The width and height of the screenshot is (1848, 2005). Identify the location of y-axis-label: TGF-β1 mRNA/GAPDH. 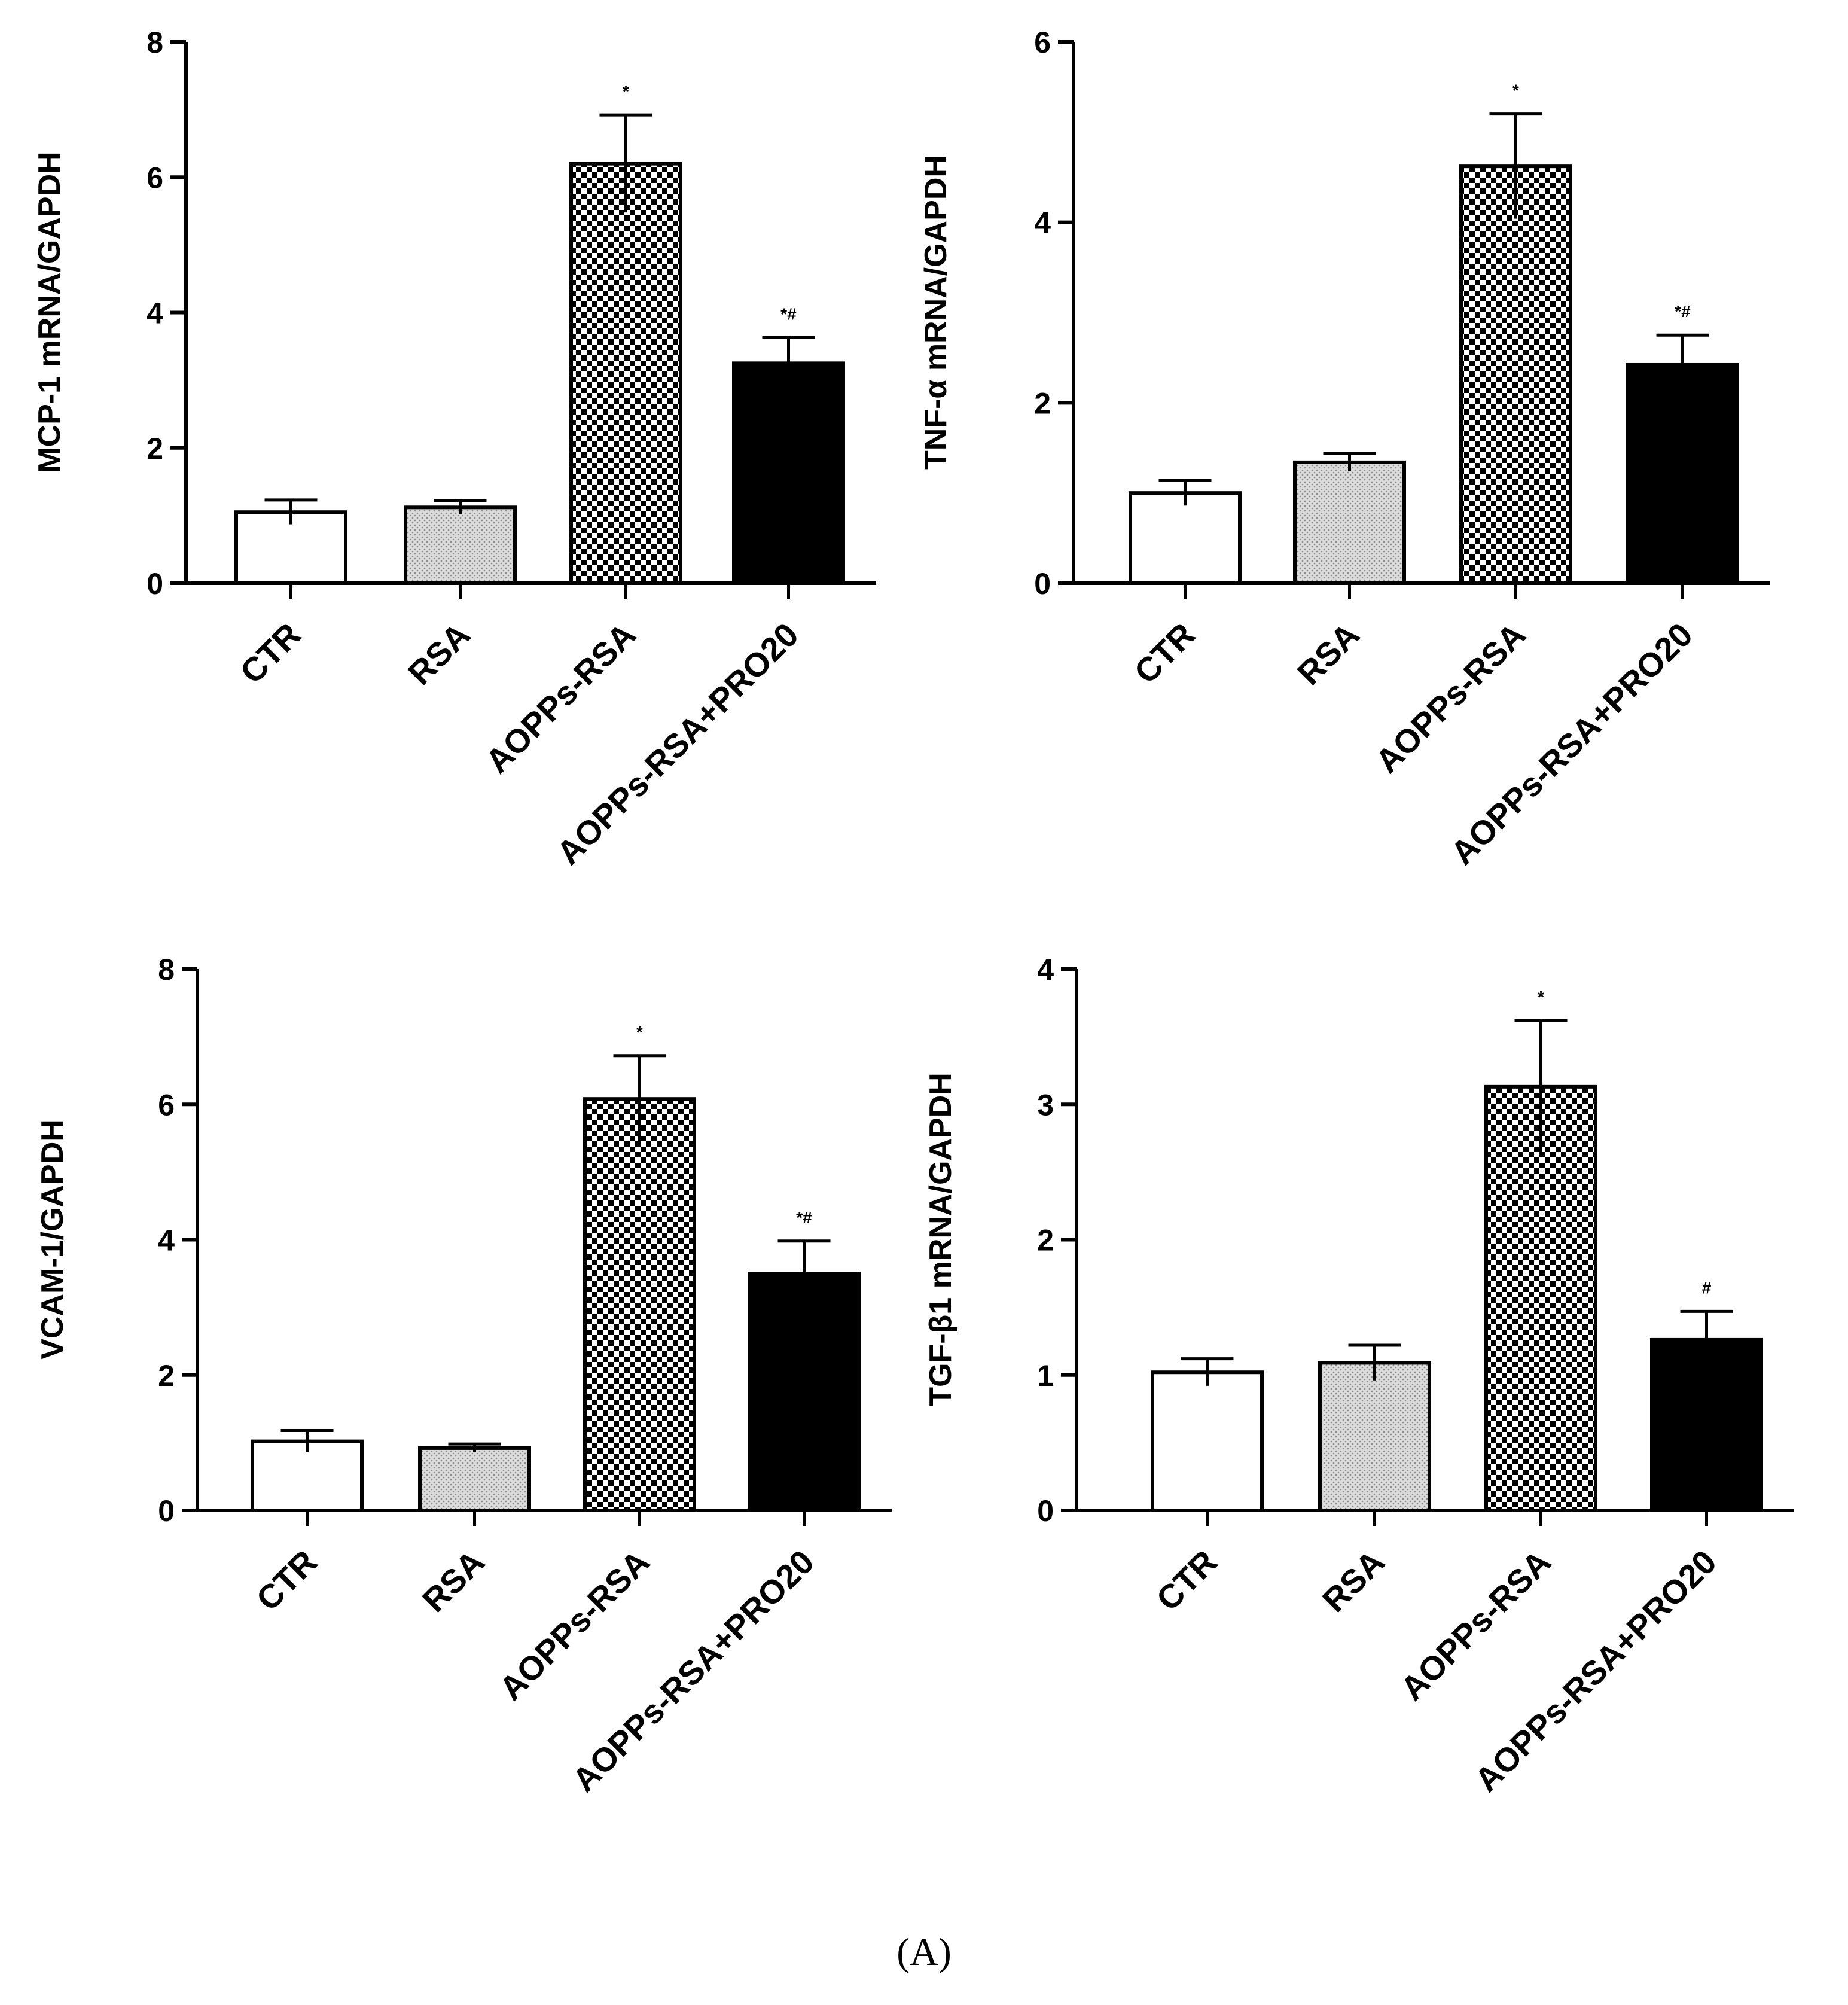
(940, 1239).